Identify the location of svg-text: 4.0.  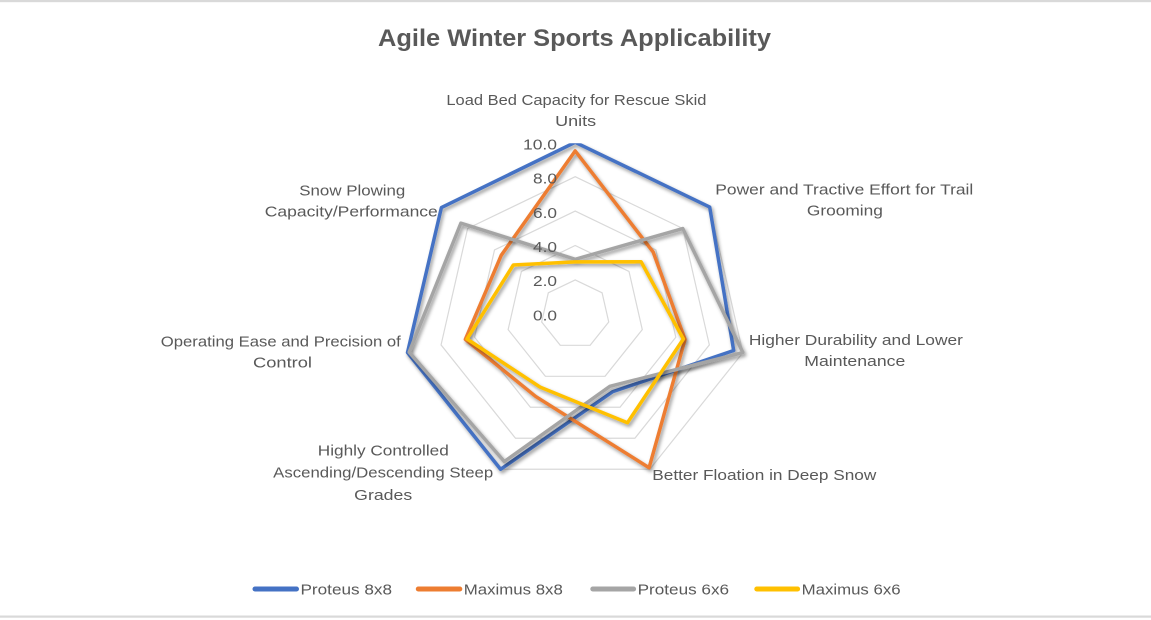
(545, 247).